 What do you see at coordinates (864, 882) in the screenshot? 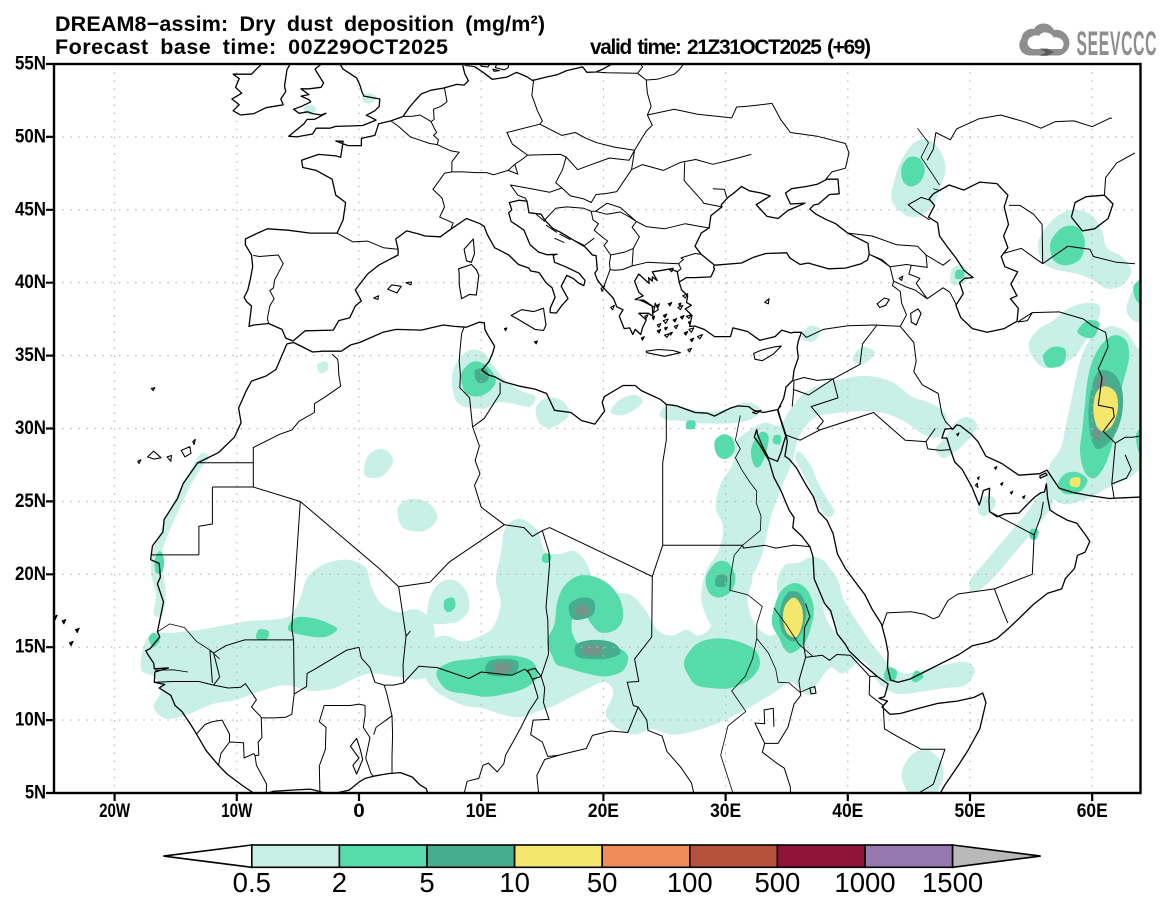
I see `svg-text: 1000` at bounding box center [864, 882].